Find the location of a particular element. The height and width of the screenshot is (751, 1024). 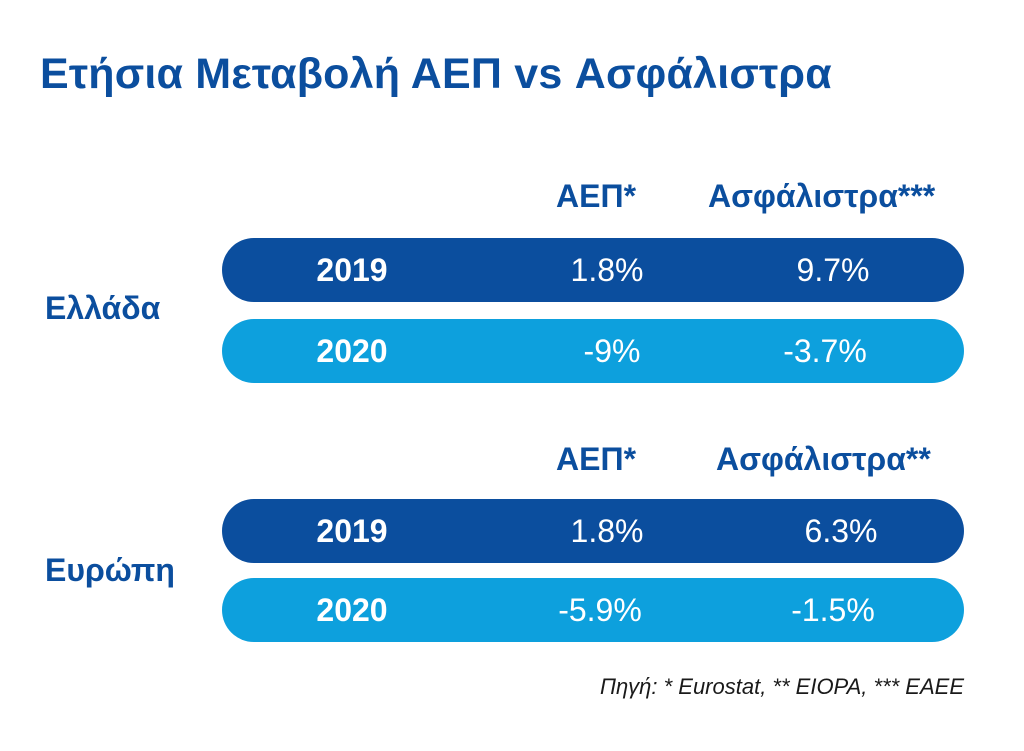

table-row: 2020 -9% -3.7% is located at coordinates (593, 351).